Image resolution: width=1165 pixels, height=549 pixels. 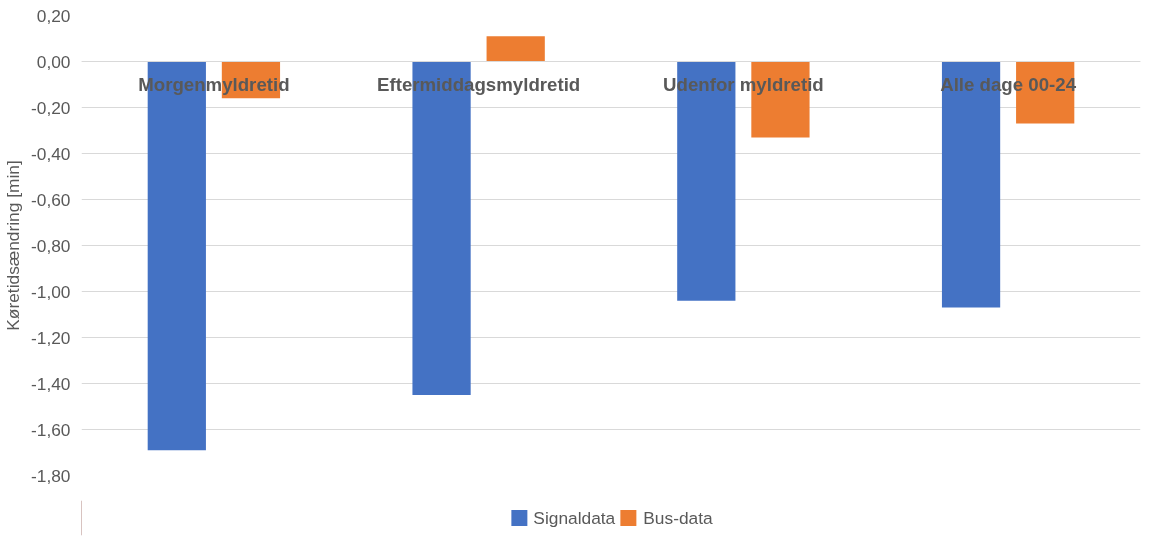 What do you see at coordinates (51, 107) in the screenshot?
I see `y-tick-label: -0,20` at bounding box center [51, 107].